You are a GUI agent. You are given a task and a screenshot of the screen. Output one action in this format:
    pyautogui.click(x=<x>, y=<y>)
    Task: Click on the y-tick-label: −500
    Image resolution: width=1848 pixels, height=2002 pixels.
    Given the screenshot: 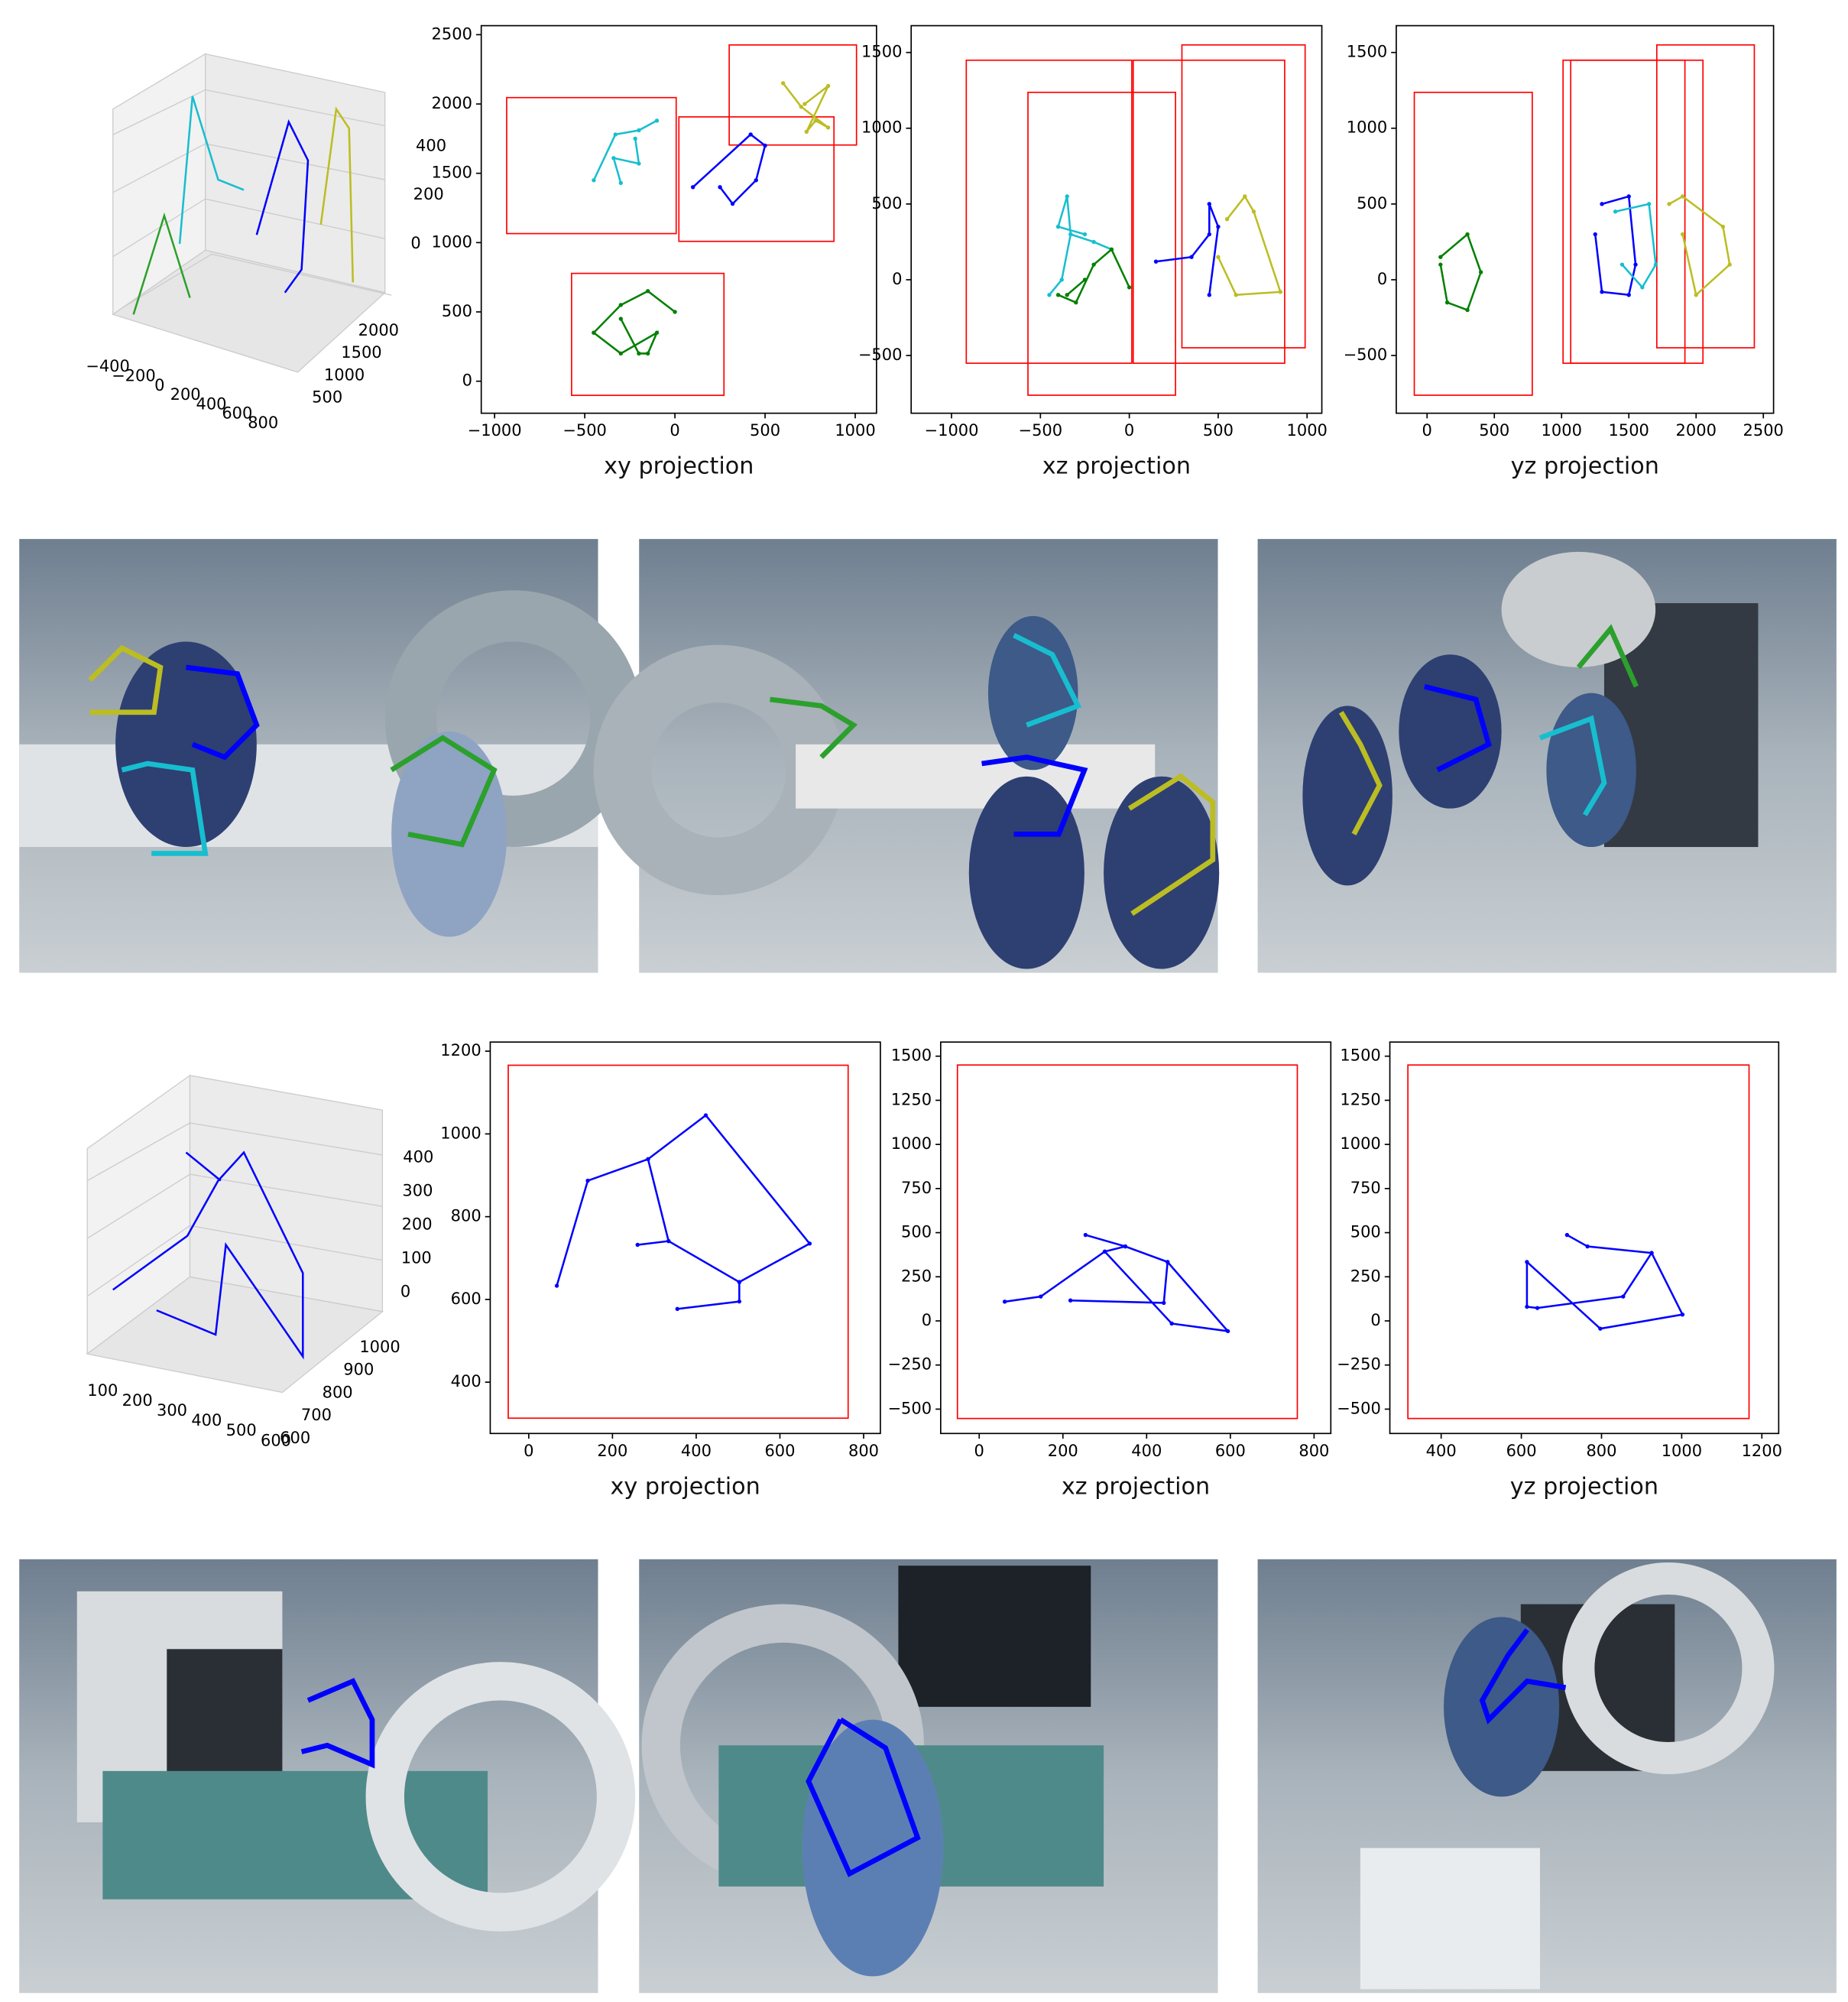 What is the action you would take?
    pyautogui.click(x=909, y=1408)
    